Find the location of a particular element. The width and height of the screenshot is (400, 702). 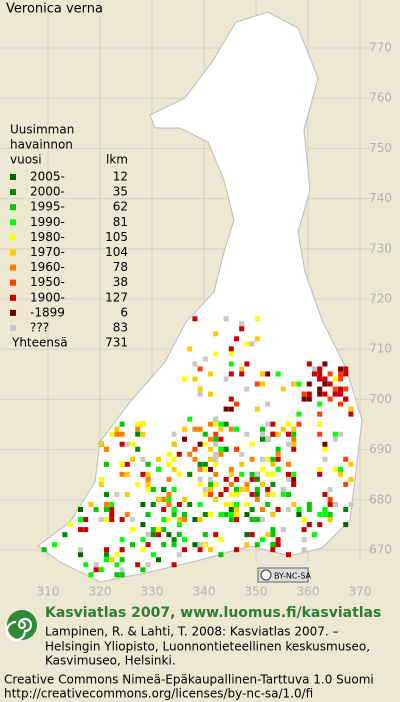

legend-label: 1950- is located at coordinates (47, 282).